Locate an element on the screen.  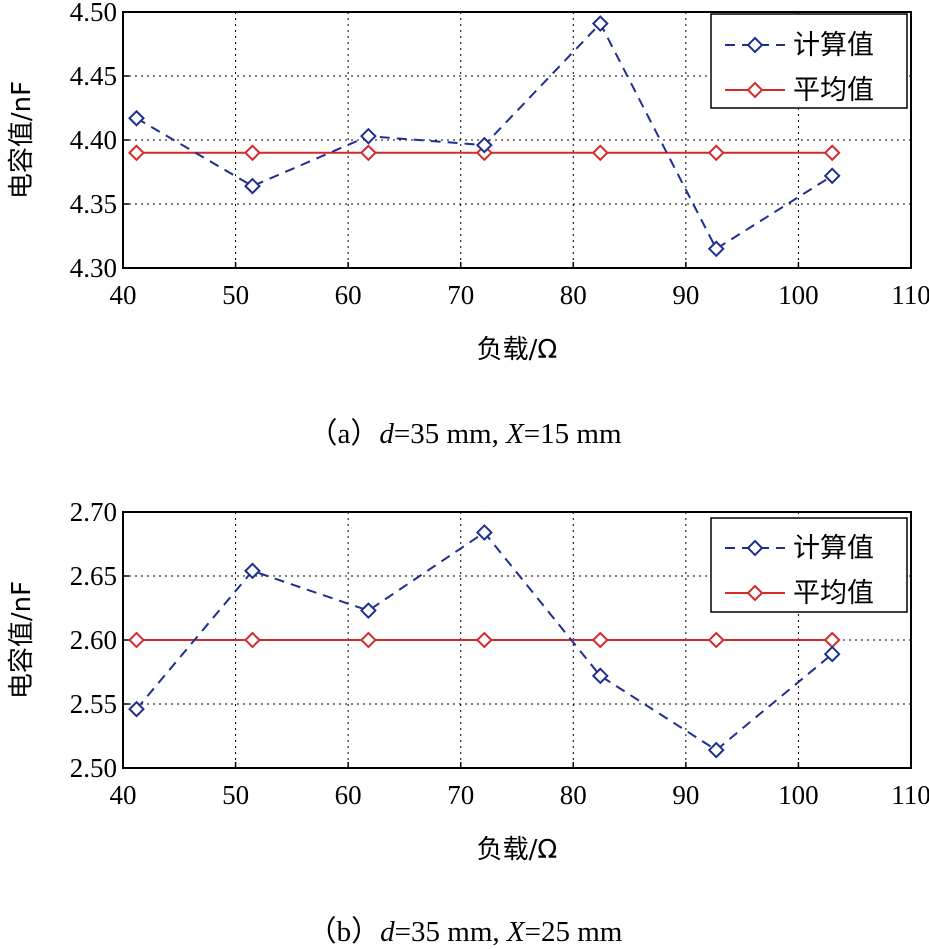
caption-prefix: （b） is located at coordinates (344, 932).